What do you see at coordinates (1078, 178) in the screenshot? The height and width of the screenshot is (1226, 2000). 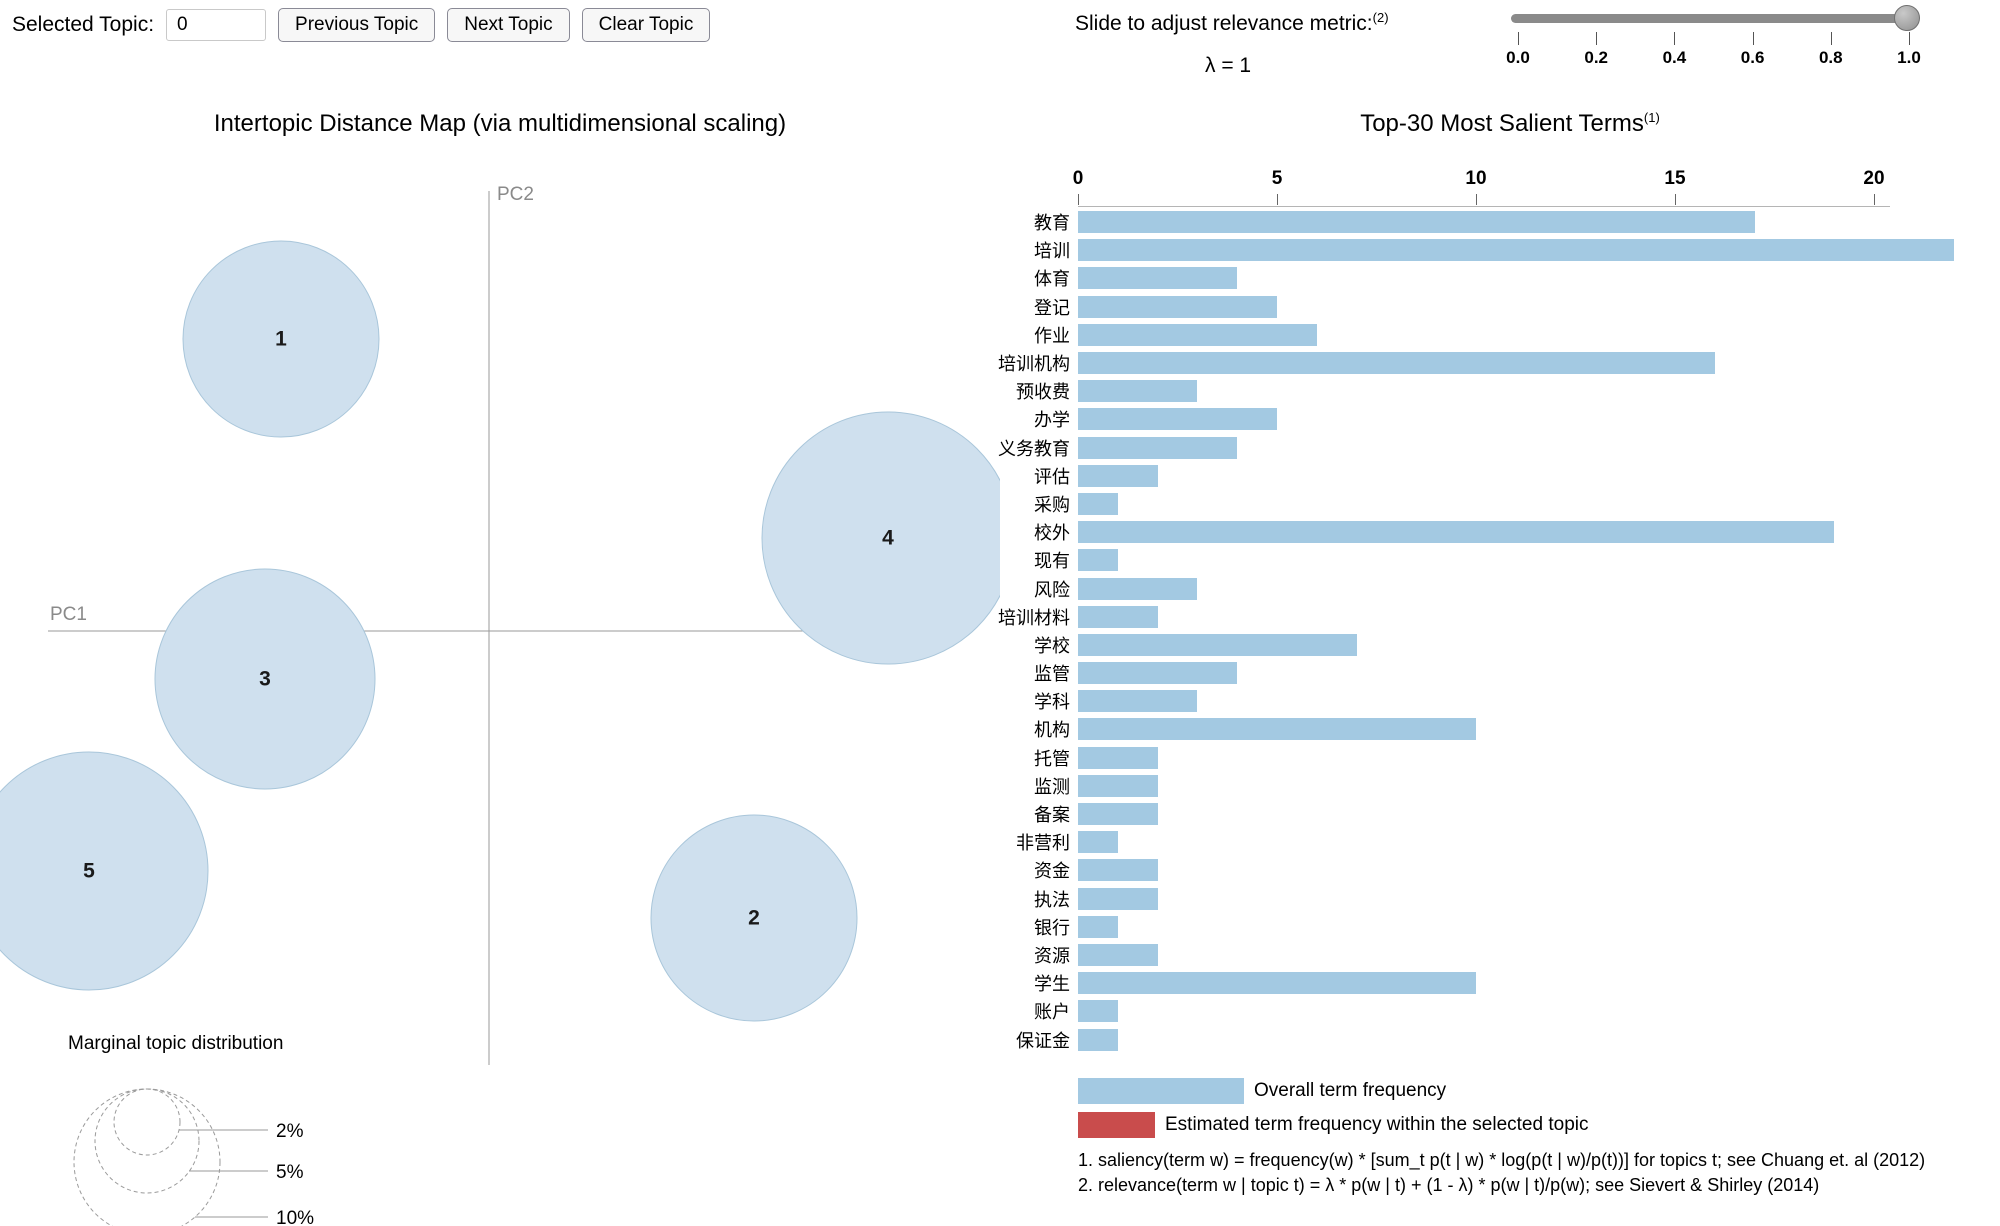 I see `x-axis-tick-label: 0` at bounding box center [1078, 178].